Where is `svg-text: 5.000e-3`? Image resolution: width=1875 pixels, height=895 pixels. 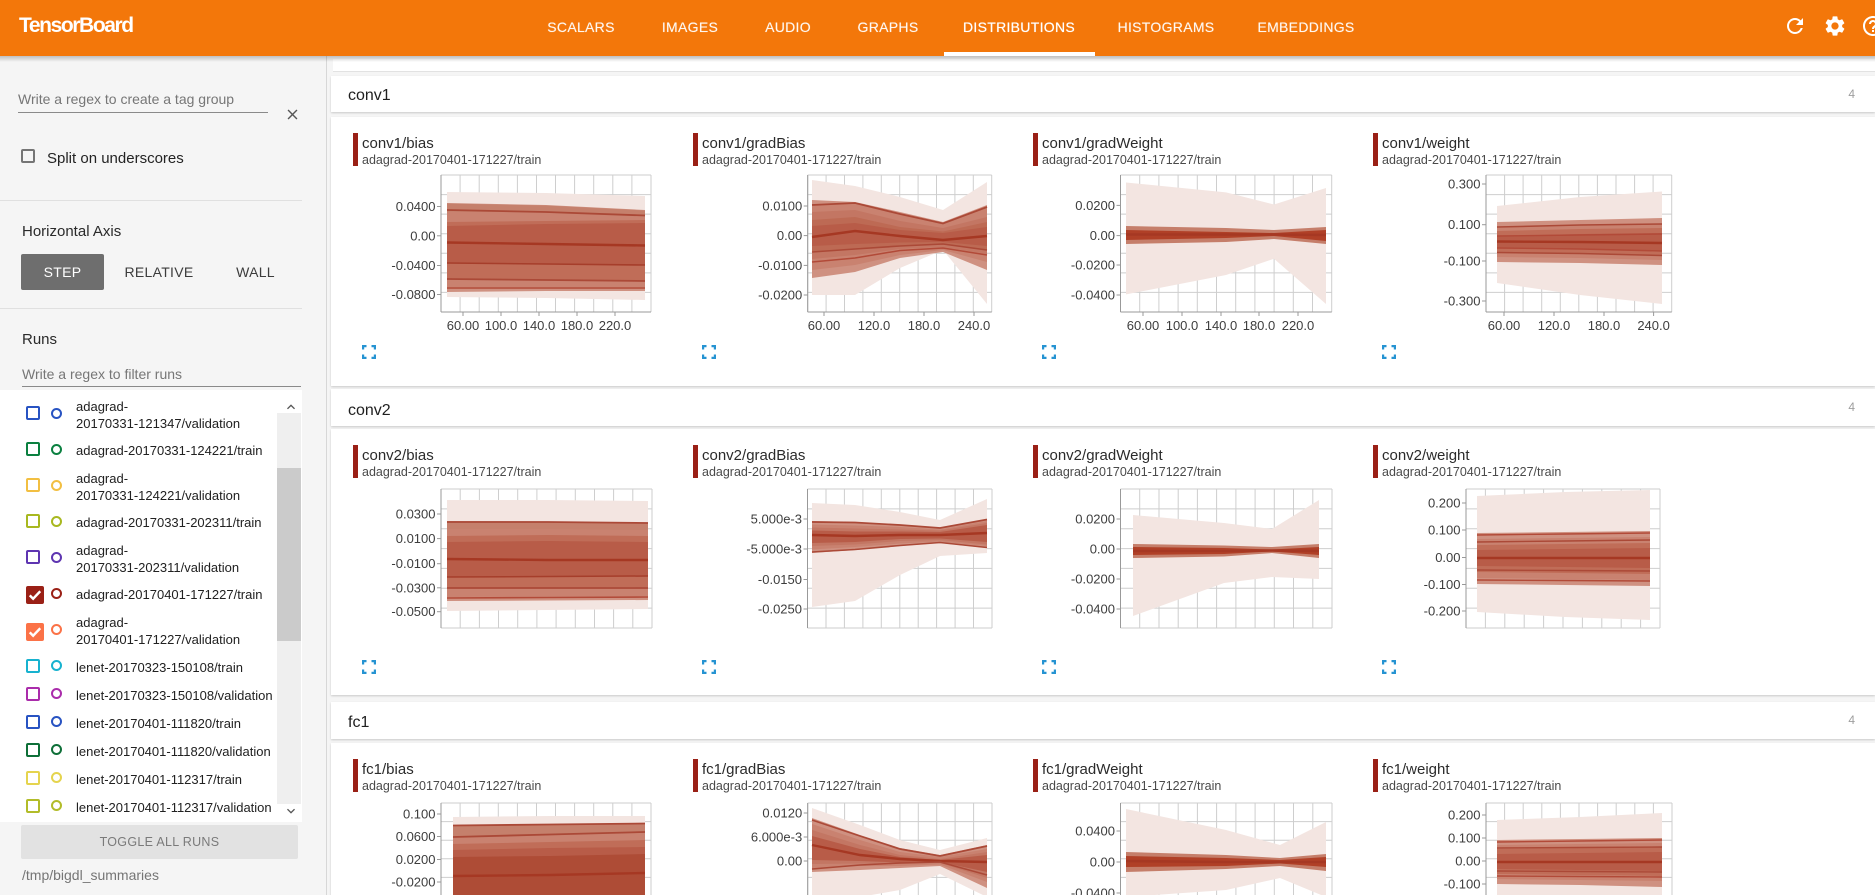 svg-text: 5.000e-3 is located at coordinates (776, 519).